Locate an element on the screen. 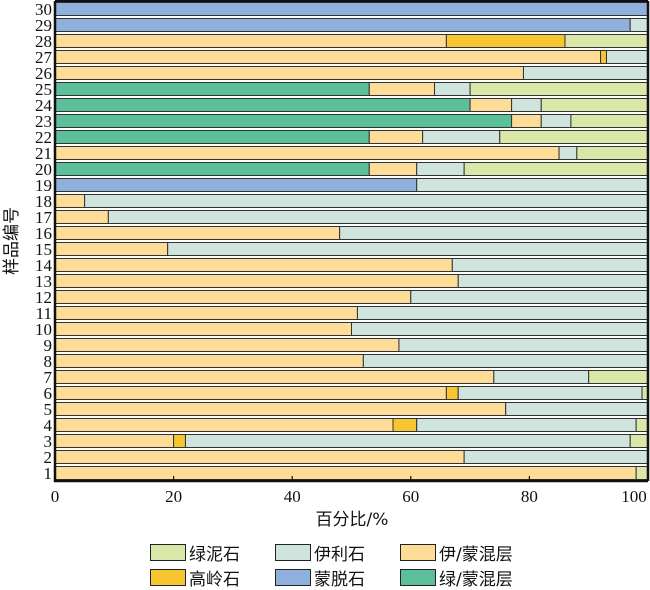 The width and height of the screenshot is (650, 590). legend-item: 绿/蒙混层 is located at coordinates (456, 577).